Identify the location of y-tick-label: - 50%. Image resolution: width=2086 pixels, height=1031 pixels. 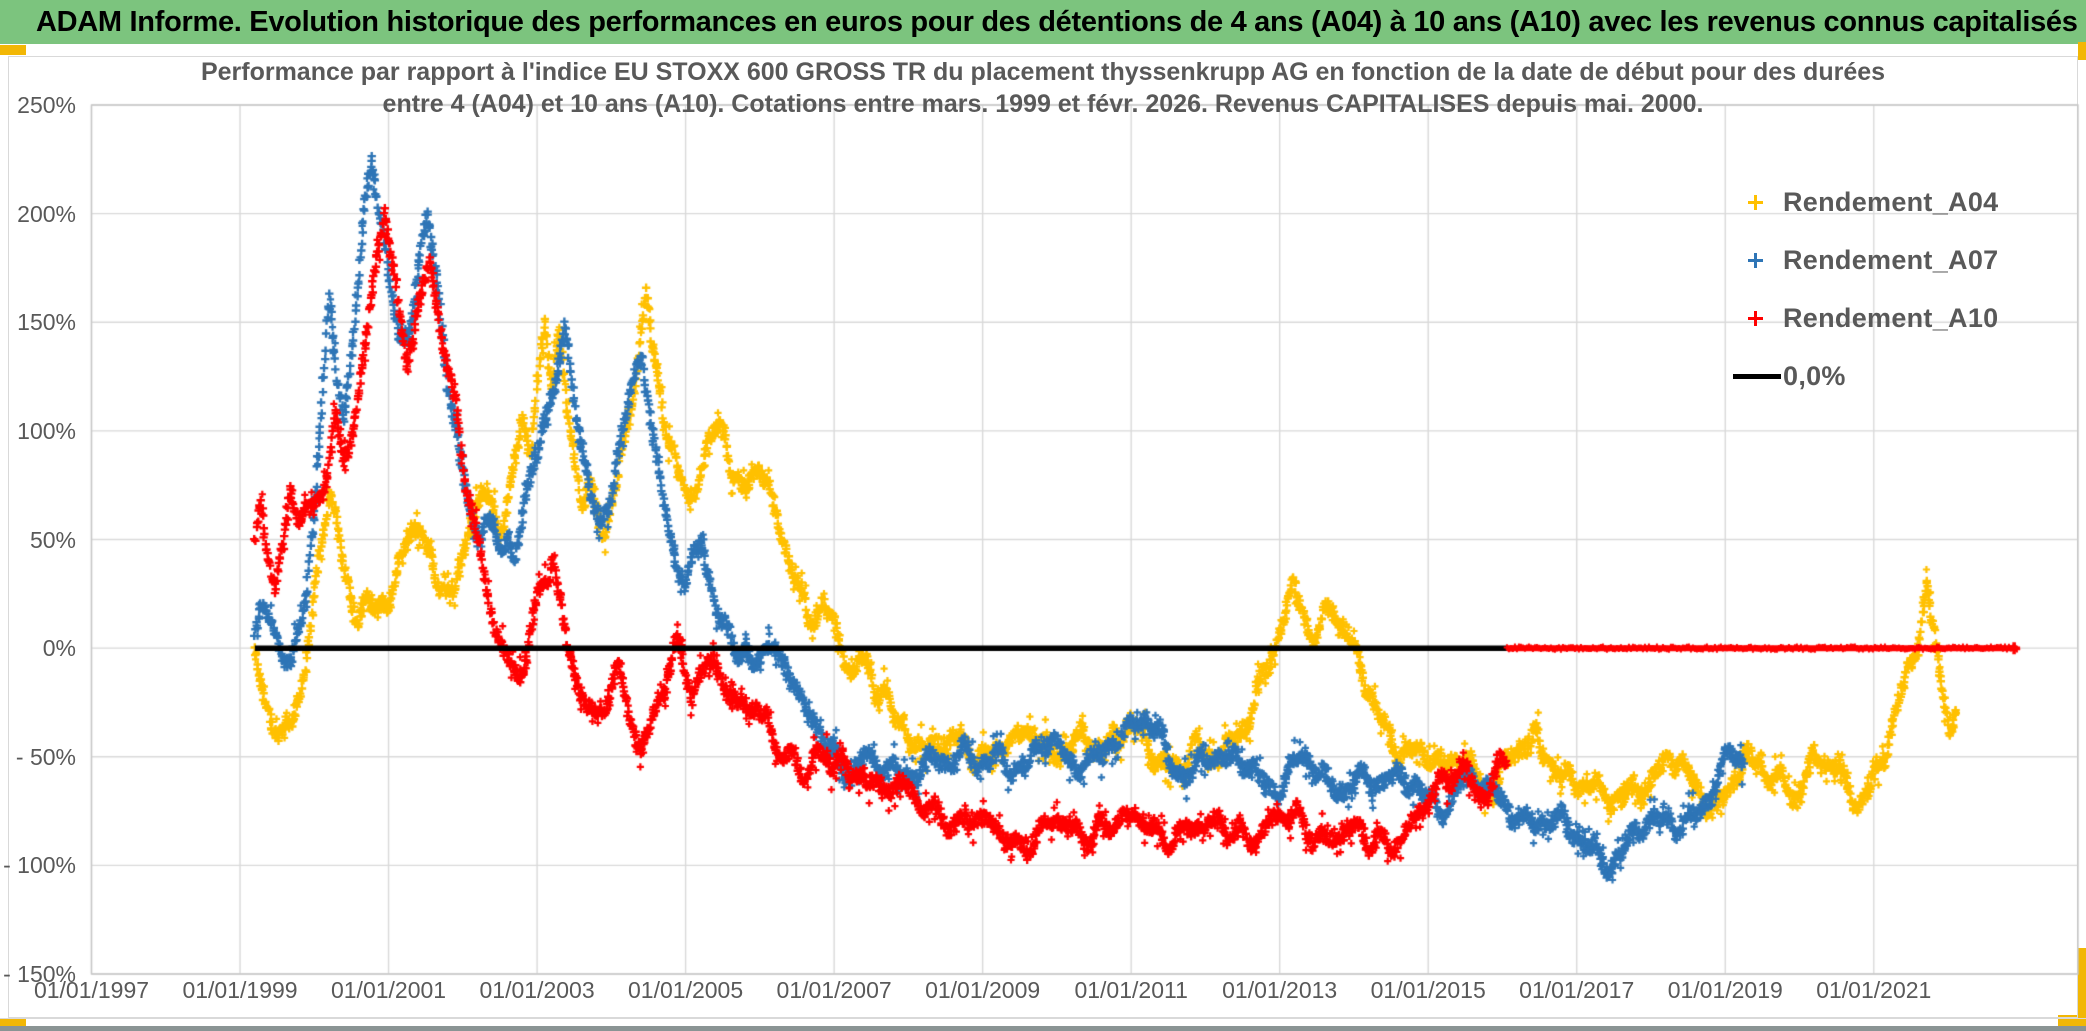
(45, 756).